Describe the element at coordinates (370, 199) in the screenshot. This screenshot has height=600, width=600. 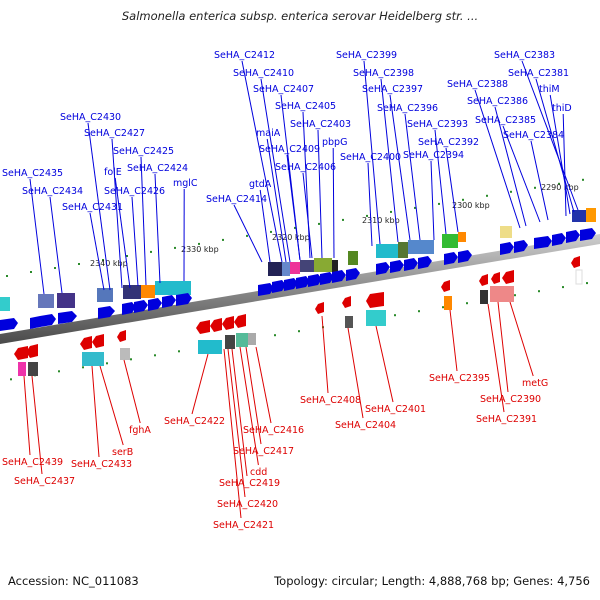
I see `gene-label-SeHA_C2400: SeHA_C2400` at that location.